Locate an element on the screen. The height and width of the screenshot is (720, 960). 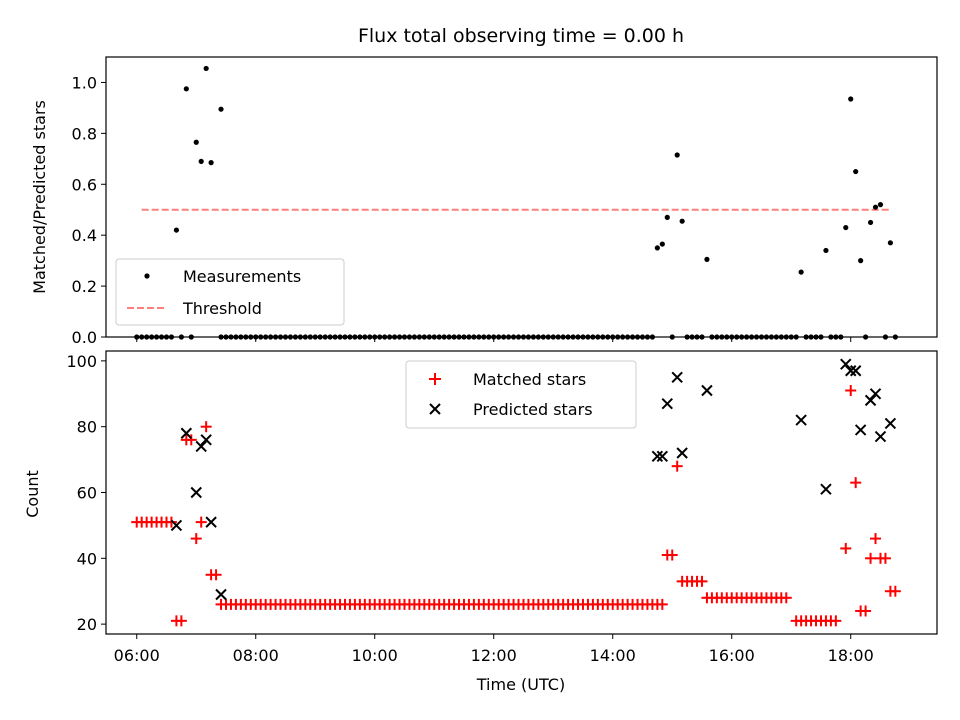
bottom-y-tick-label: 80 is located at coordinates (87, 427).